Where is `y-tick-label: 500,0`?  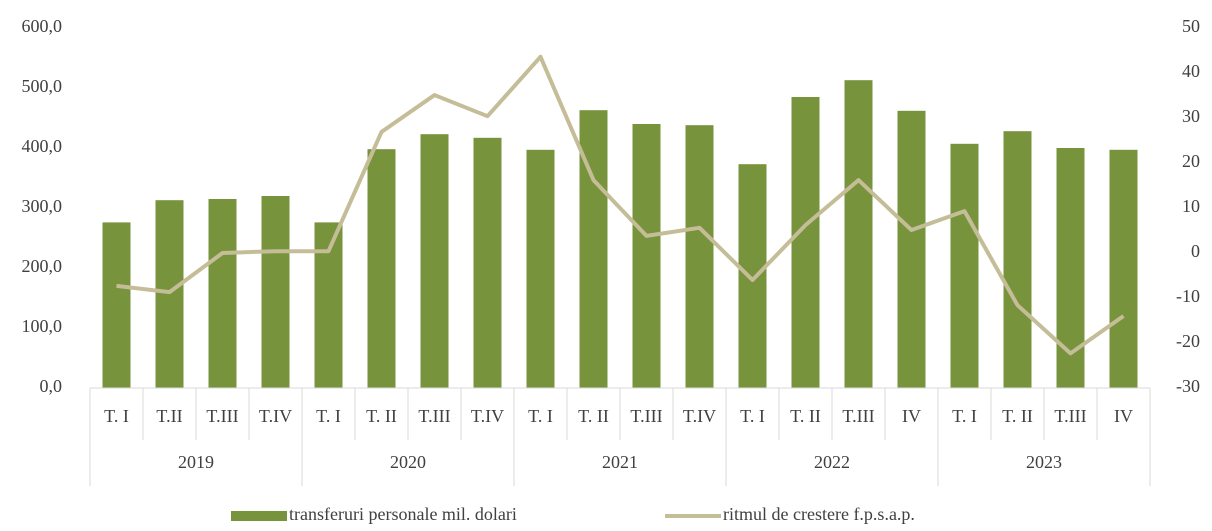 y-tick-label: 500,0 is located at coordinates (42, 86).